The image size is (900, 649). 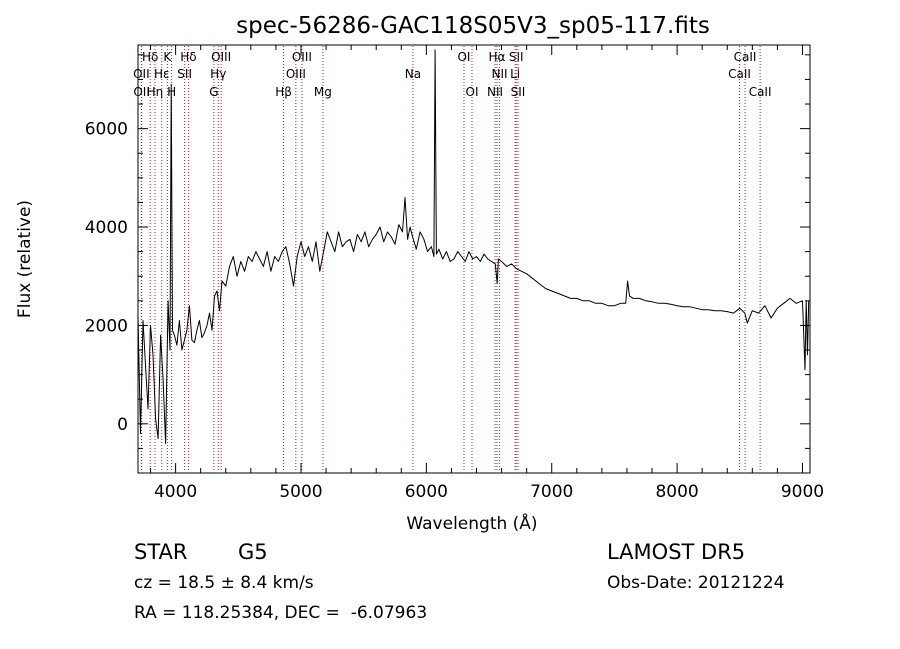 What do you see at coordinates (141, 92) in the screenshot?
I see `line-label-2: OII` at bounding box center [141, 92].